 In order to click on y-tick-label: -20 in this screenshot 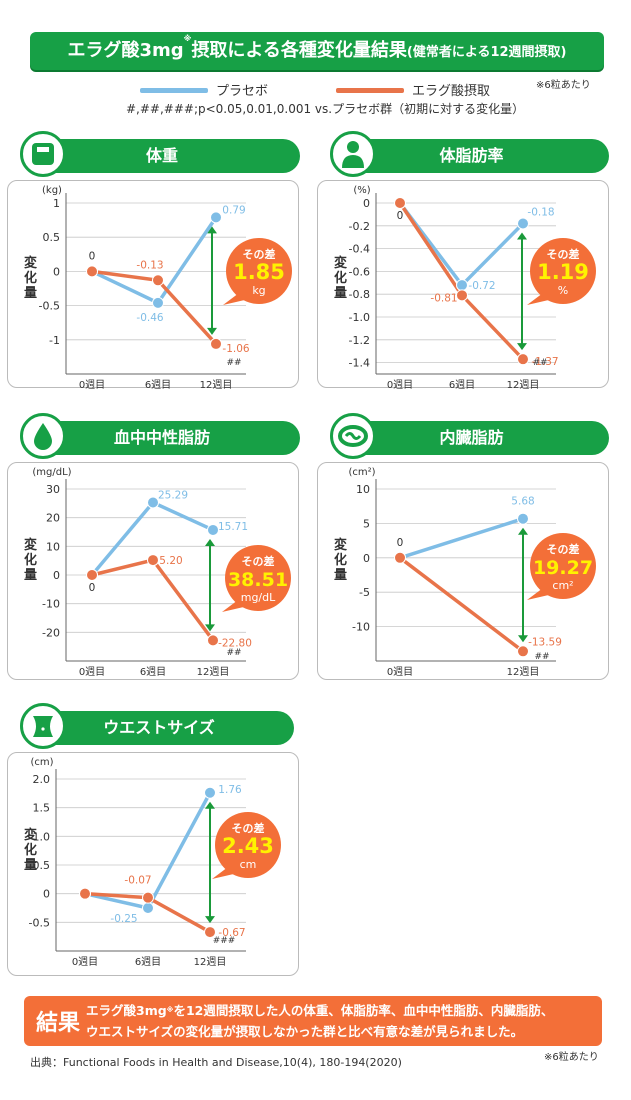, I will do `click(51, 632)`.